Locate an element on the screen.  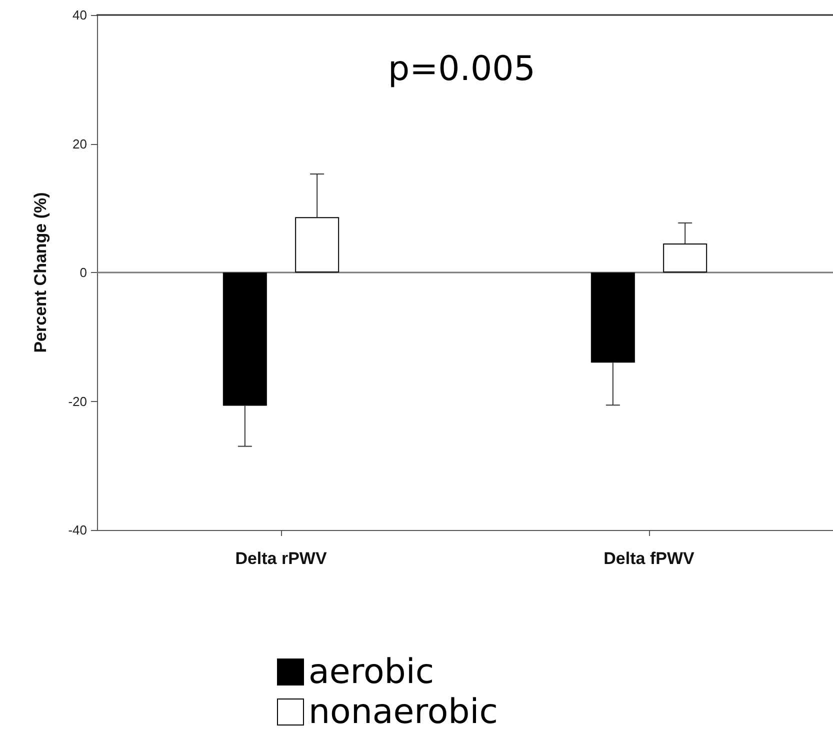
legend-label: aerobic is located at coordinates (371, 672).